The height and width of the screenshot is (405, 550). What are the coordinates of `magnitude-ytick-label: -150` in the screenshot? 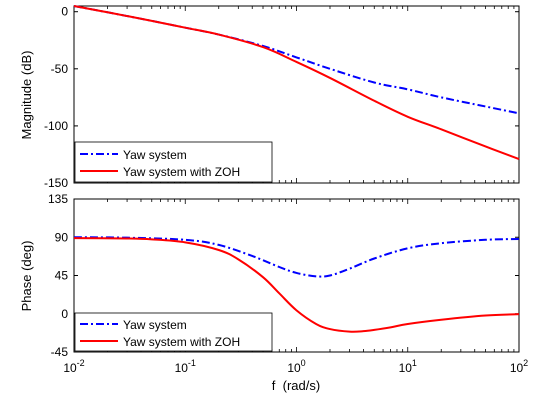 It's located at (56, 183).